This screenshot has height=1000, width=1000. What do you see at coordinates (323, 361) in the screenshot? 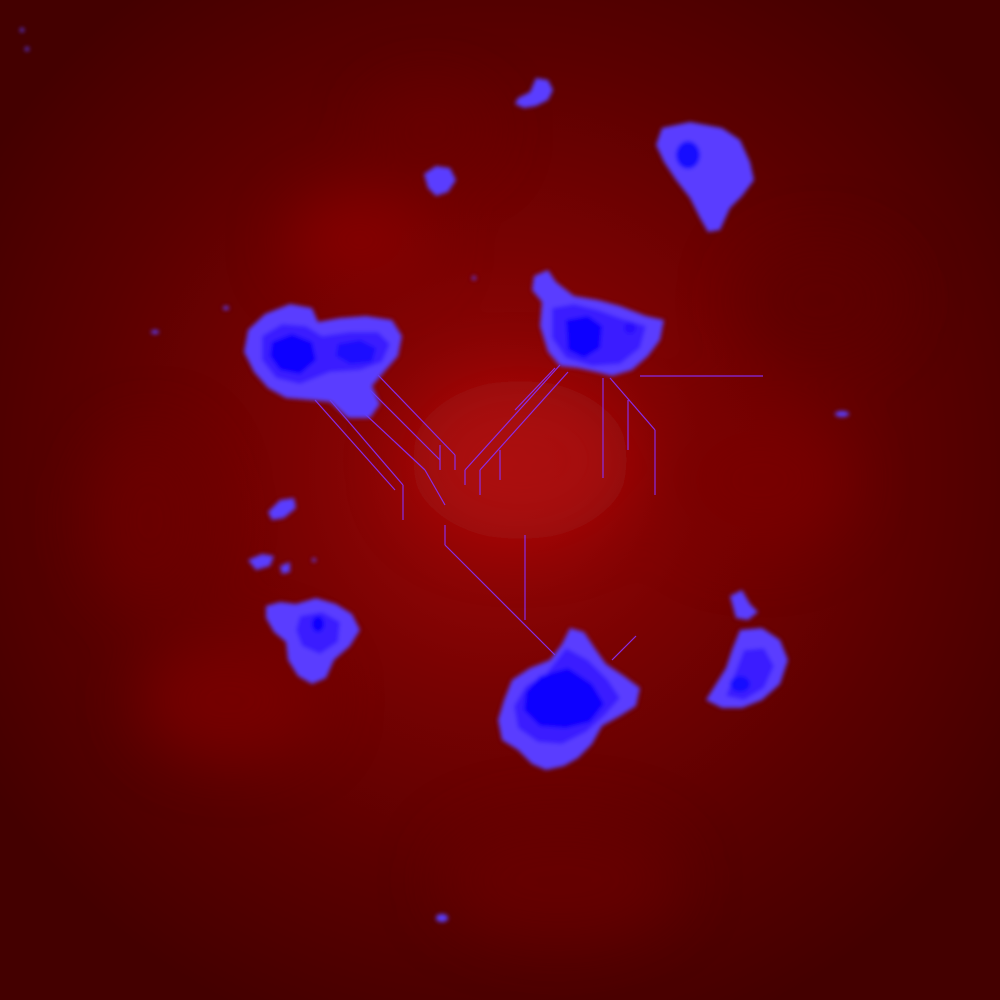
I see `island-west-large` at bounding box center [323, 361].